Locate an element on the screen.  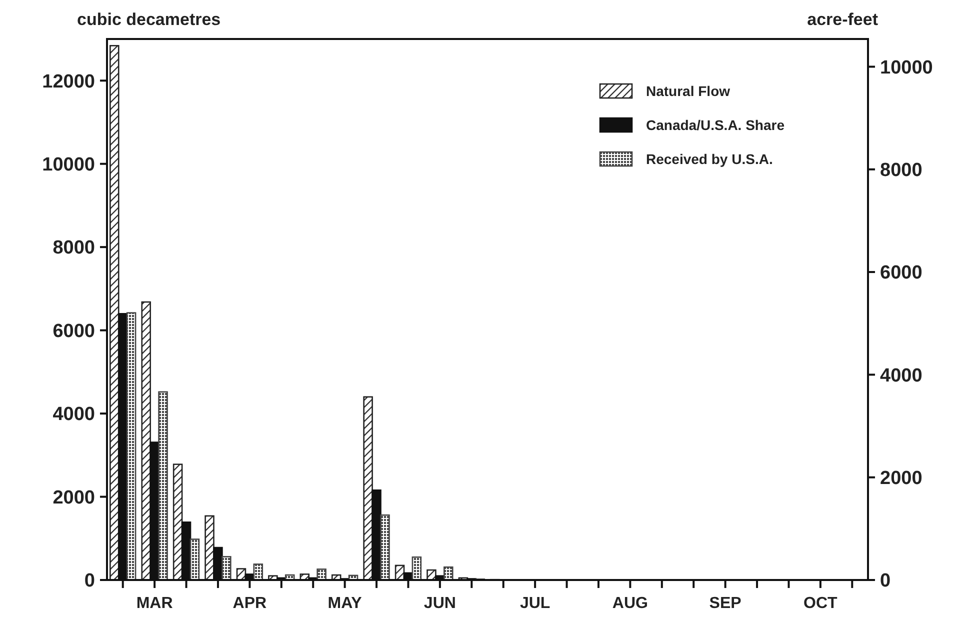
x-tick-label: MAR is located at coordinates (155, 603).